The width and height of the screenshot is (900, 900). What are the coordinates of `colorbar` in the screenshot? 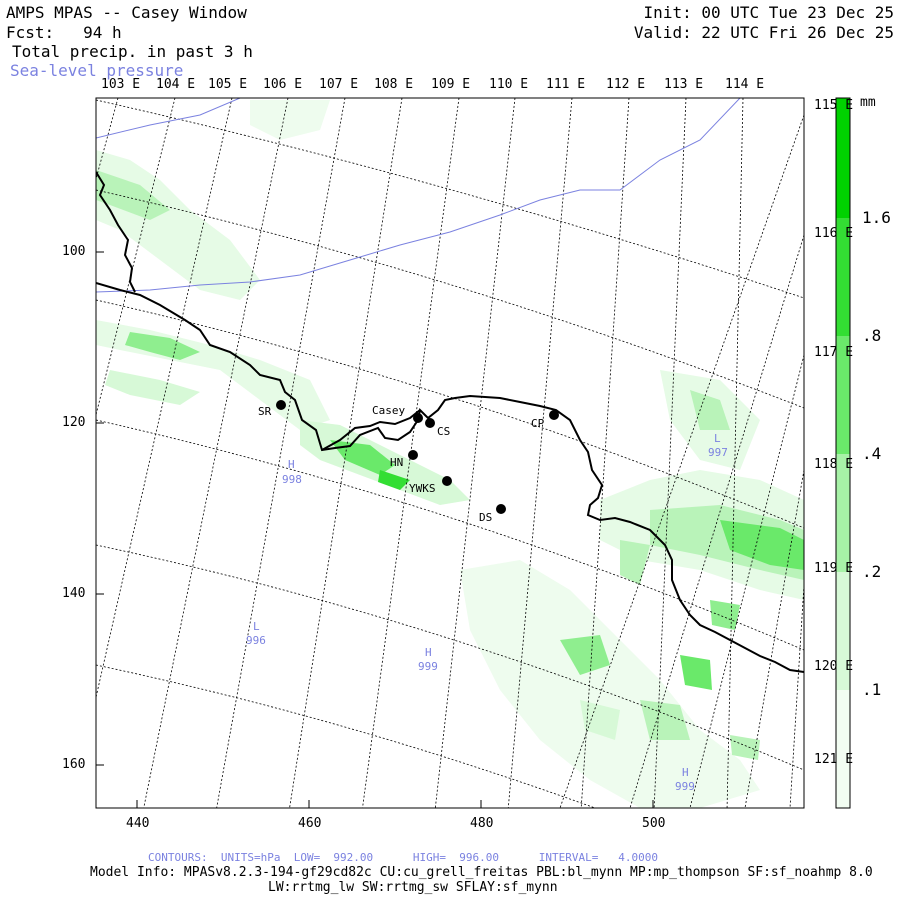 It's located at (843, 453).